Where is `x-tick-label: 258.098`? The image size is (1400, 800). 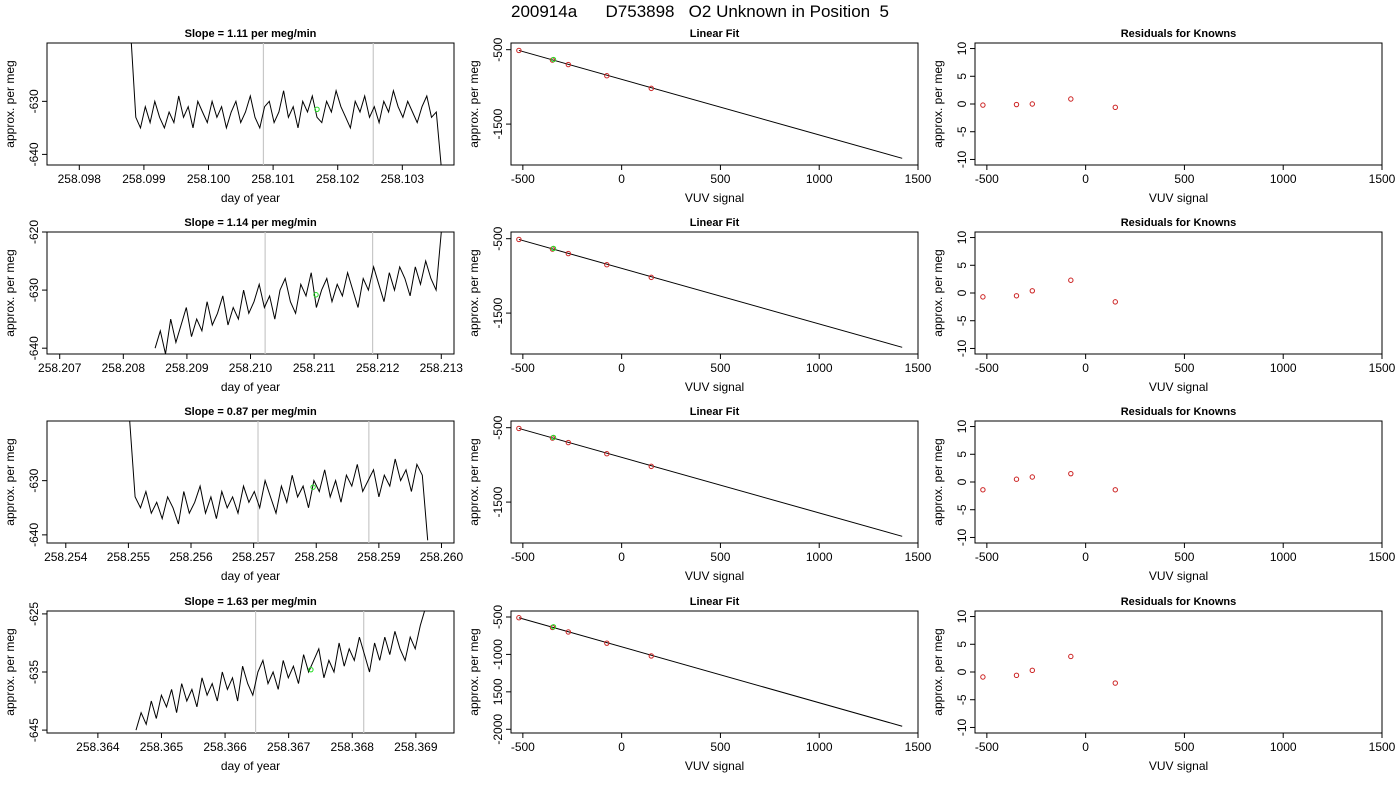 x-tick-label: 258.098 is located at coordinates (80, 179).